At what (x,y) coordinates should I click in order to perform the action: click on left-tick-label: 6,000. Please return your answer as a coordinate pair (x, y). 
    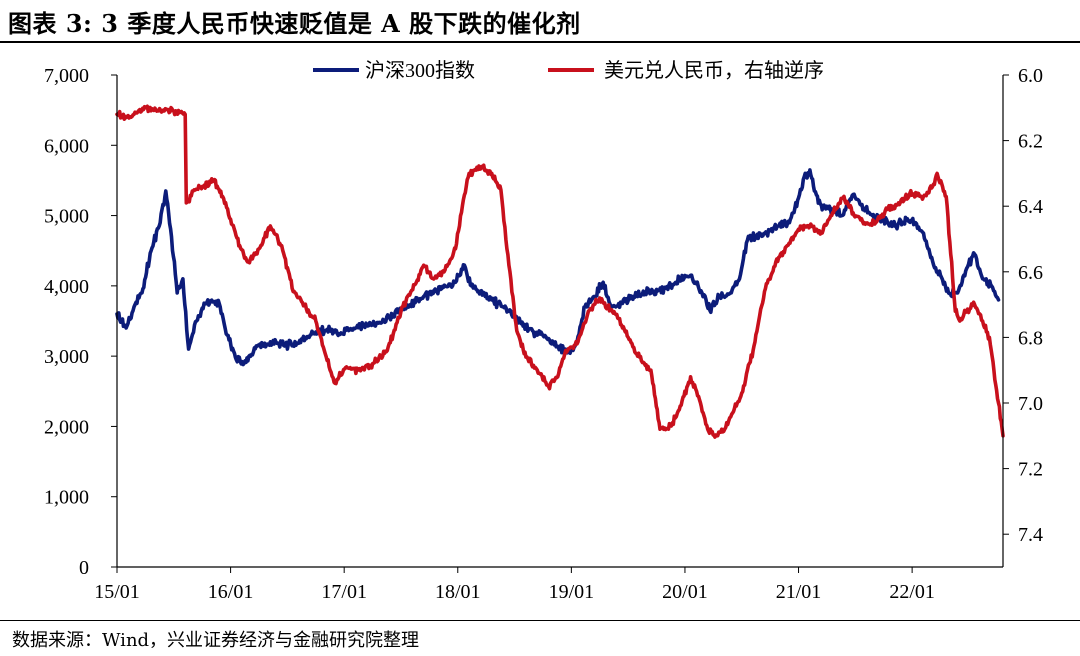
    Looking at the image, I should click on (66, 146).